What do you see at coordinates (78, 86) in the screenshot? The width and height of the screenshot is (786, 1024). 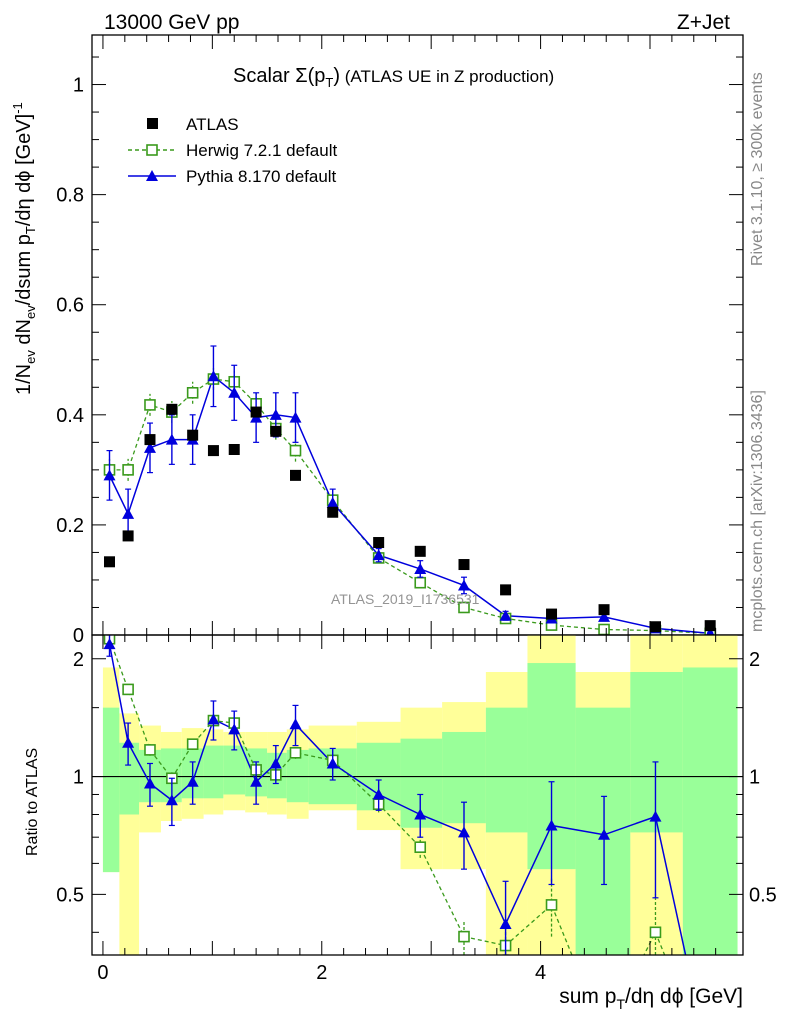 I see `main-y-tick-label: 1` at bounding box center [78, 86].